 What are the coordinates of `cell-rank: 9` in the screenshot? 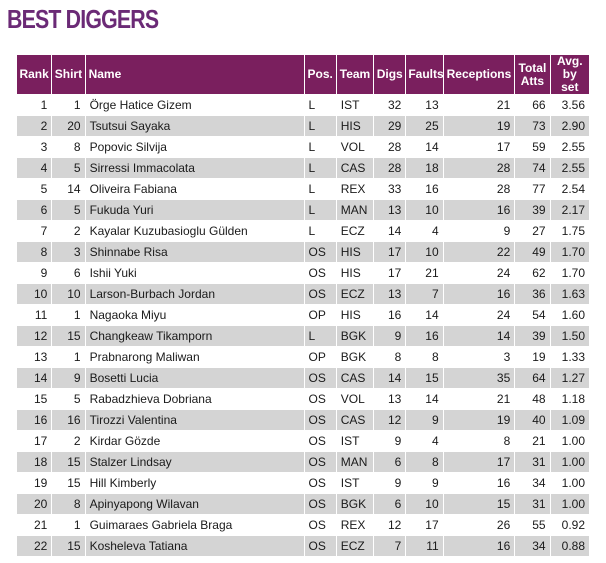 It's located at (34, 273).